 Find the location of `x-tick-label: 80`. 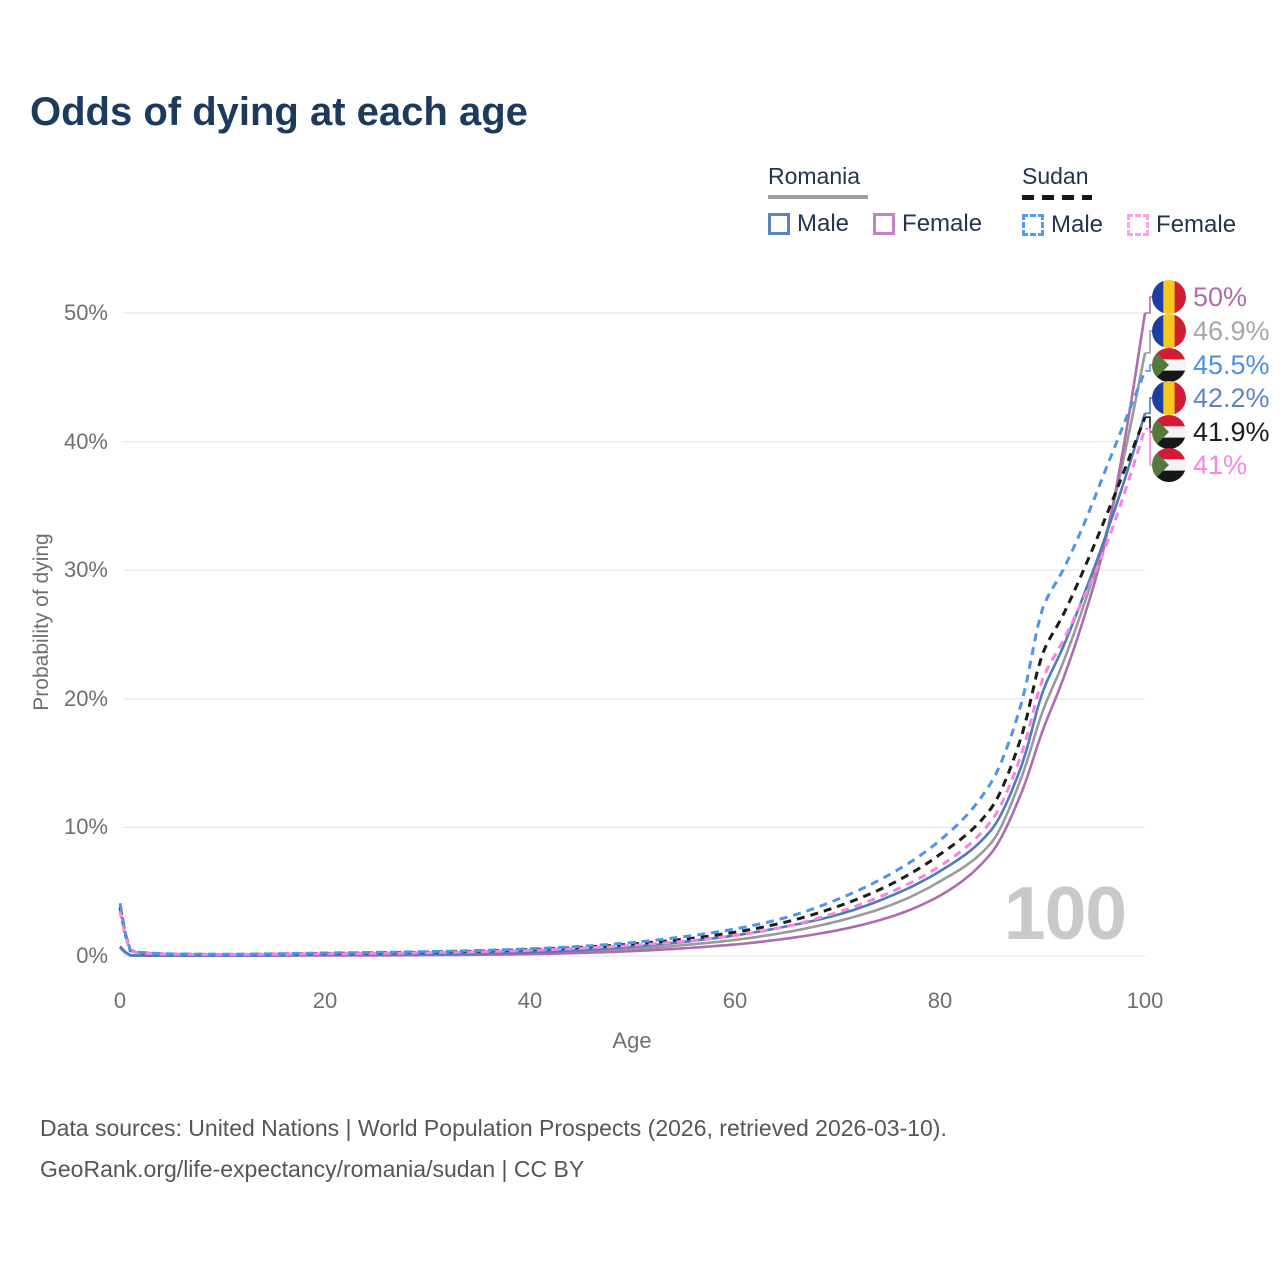

x-tick-label: 80 is located at coordinates (940, 1000).